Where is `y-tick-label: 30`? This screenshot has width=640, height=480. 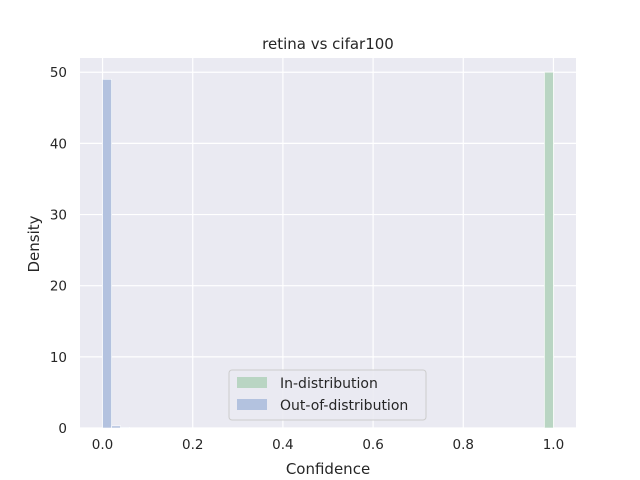 y-tick-label: 30 is located at coordinates (58, 216).